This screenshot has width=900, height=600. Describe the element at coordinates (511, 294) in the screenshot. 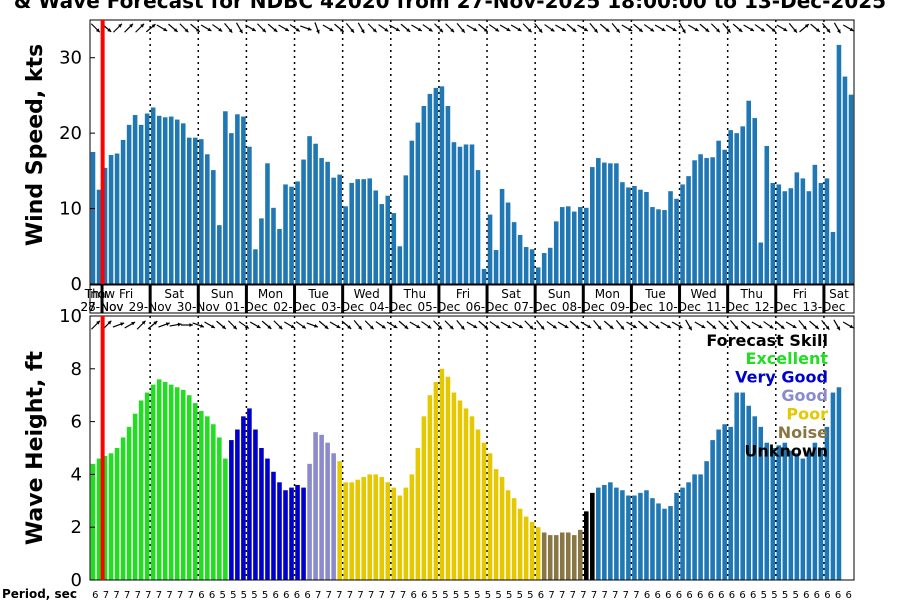

I see `day-label-dow: Sat` at that location.